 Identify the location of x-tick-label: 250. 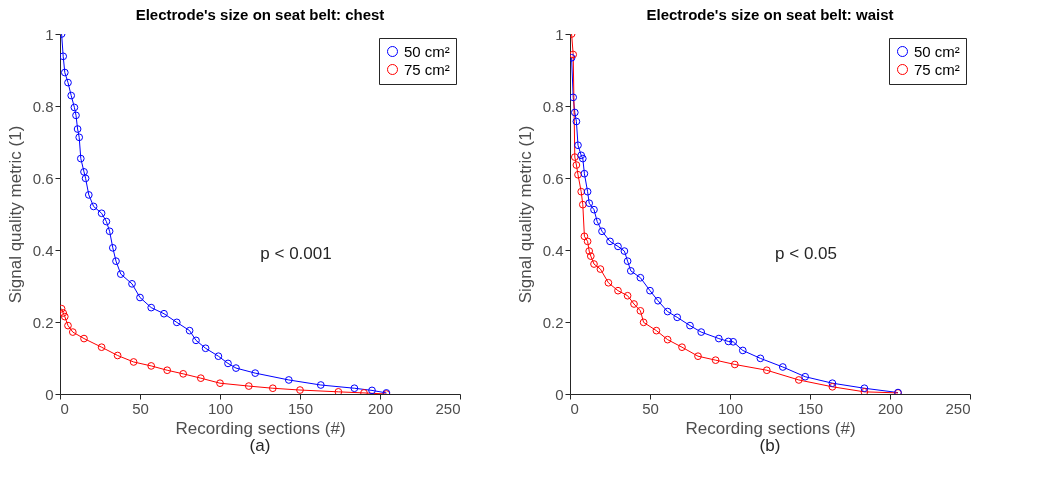
(958, 408).